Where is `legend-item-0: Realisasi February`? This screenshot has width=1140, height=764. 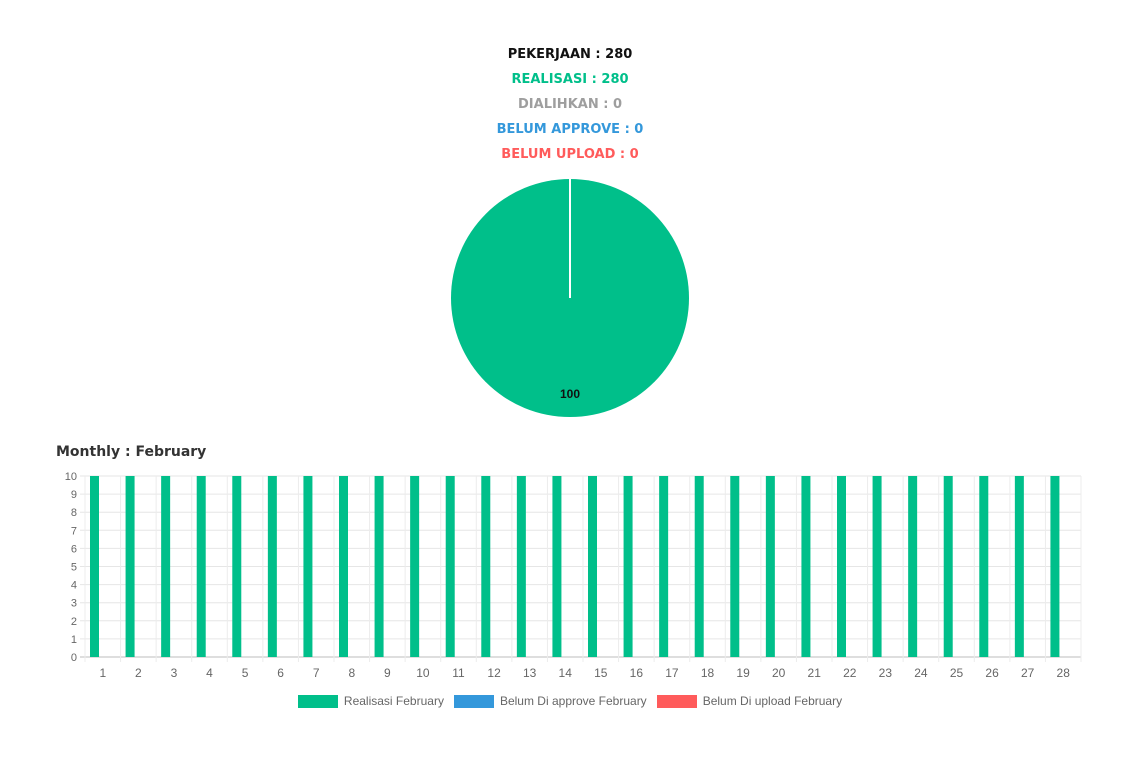
legend-item-0: Realisasi February is located at coordinates (370, 701).